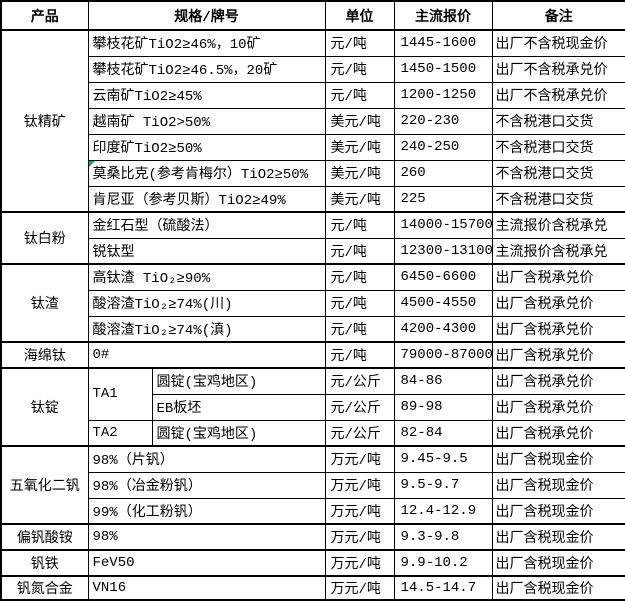  What do you see at coordinates (443, 303) in the screenshot?
I see `cell-price: 4500-4550` at bounding box center [443, 303].